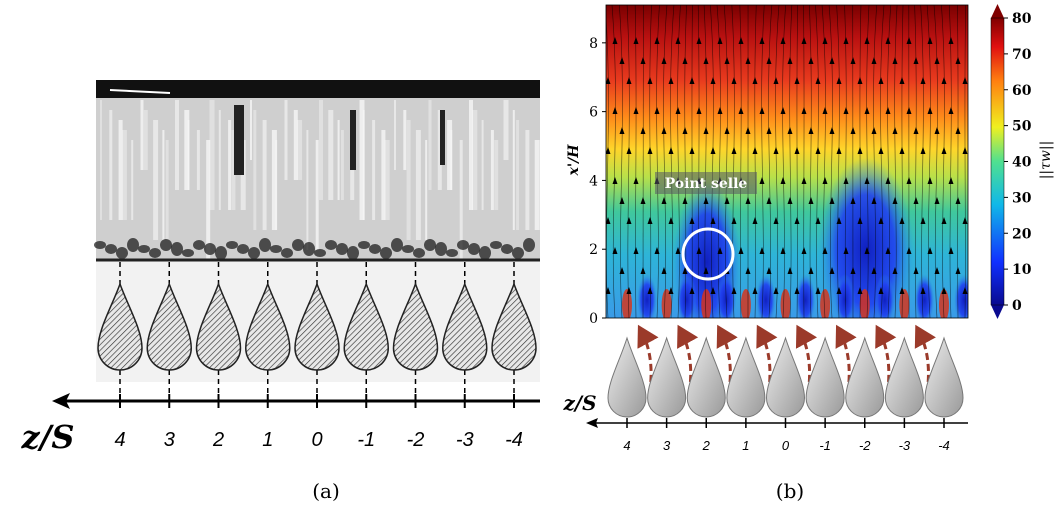 The height and width of the screenshot is (509, 1062). Describe the element at coordinates (593, 113) in the screenshot. I see `y-tick-label: 6` at that location.